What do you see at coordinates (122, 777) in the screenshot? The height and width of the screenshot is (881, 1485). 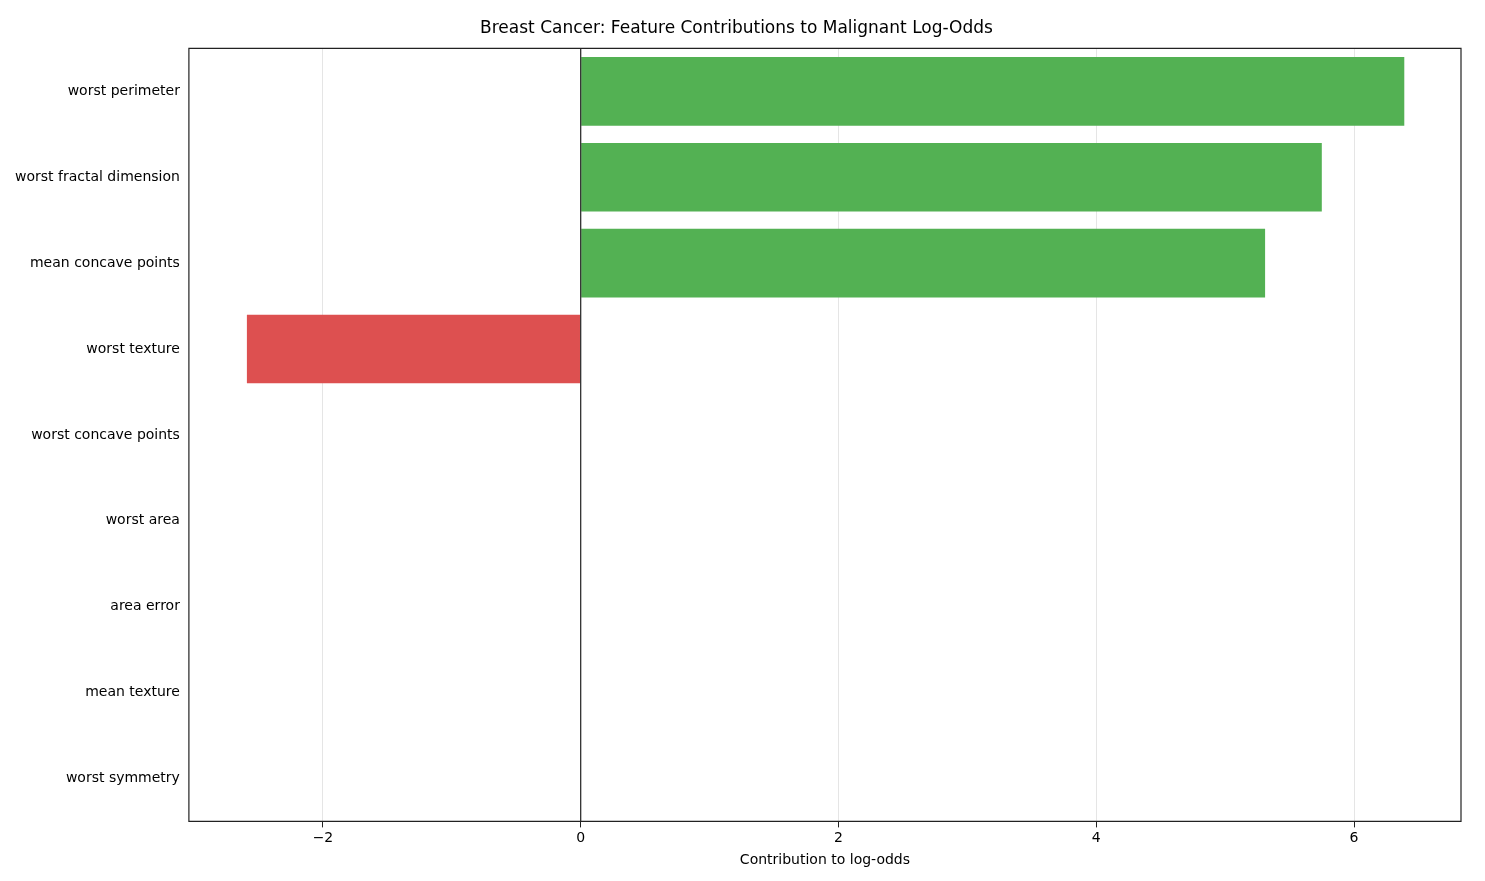 I see `y-tick-label: worst symmetry` at bounding box center [122, 777].